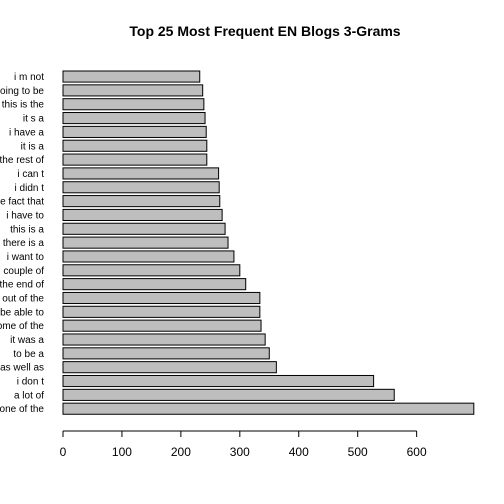 Image resolution: width=504 pixels, height=504 pixels. I want to click on category-label: it s a, so click(34, 119).